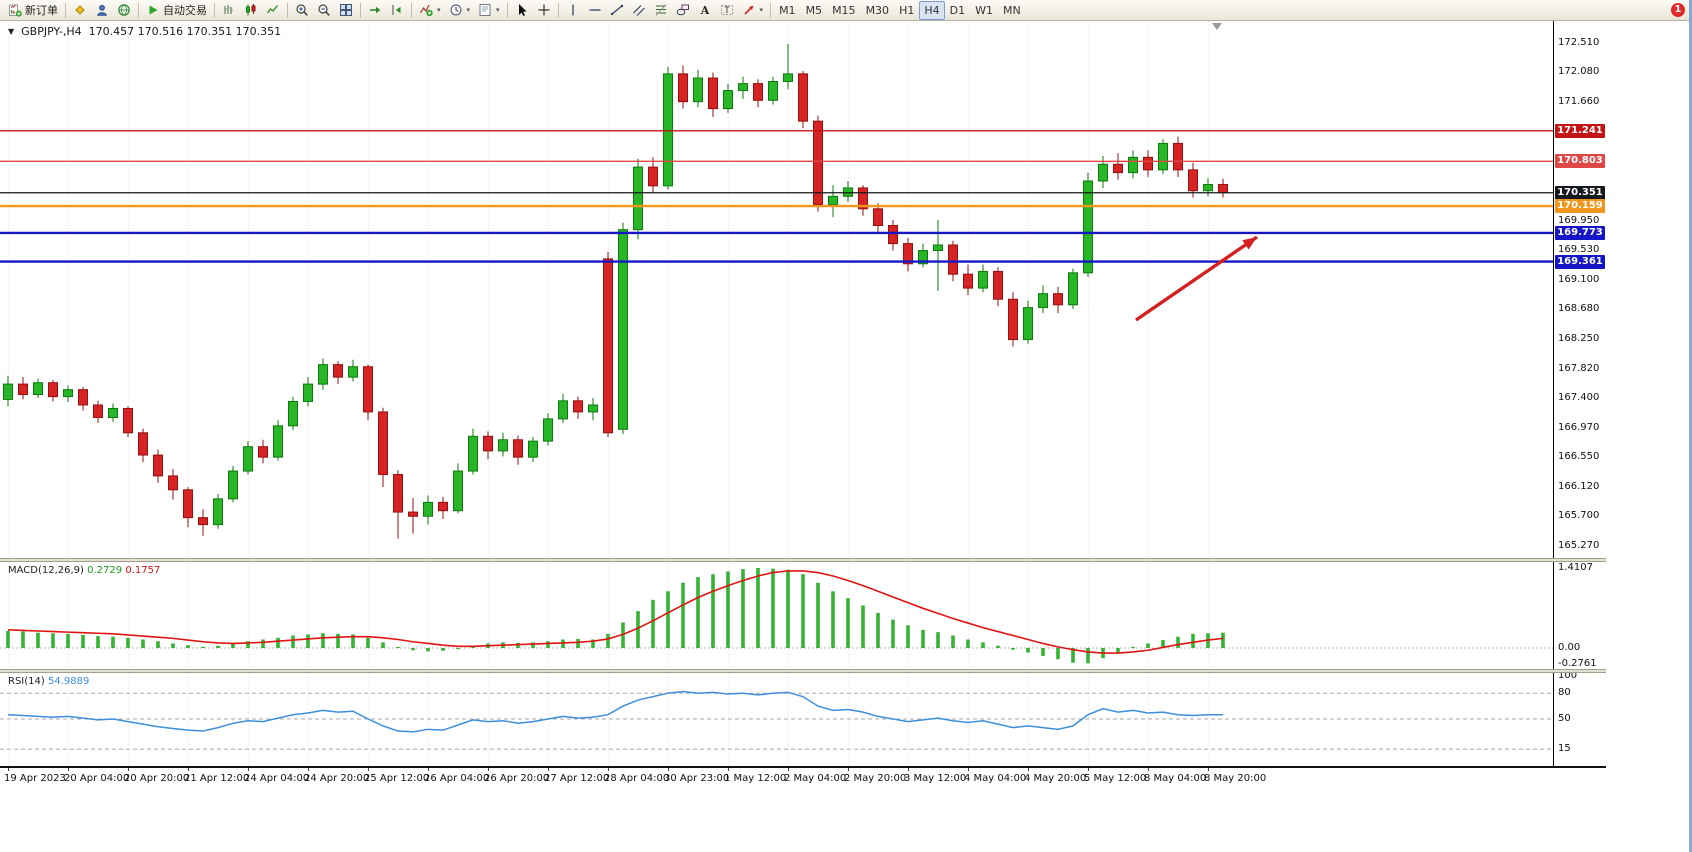 This screenshot has width=1692, height=852. I want to click on time-axis-label: 8 May 20:00, so click(1235, 778).